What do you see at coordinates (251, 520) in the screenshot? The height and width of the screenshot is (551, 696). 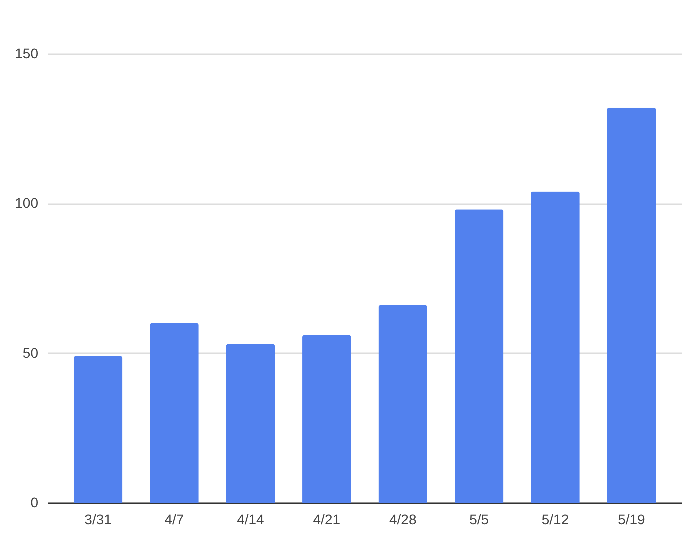 I see `x-tick-label: 4/14` at bounding box center [251, 520].